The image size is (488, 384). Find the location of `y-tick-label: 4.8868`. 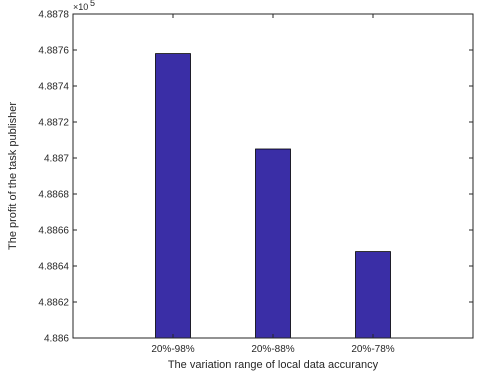

y-tick-label: 4.8868 is located at coordinates (53, 195).